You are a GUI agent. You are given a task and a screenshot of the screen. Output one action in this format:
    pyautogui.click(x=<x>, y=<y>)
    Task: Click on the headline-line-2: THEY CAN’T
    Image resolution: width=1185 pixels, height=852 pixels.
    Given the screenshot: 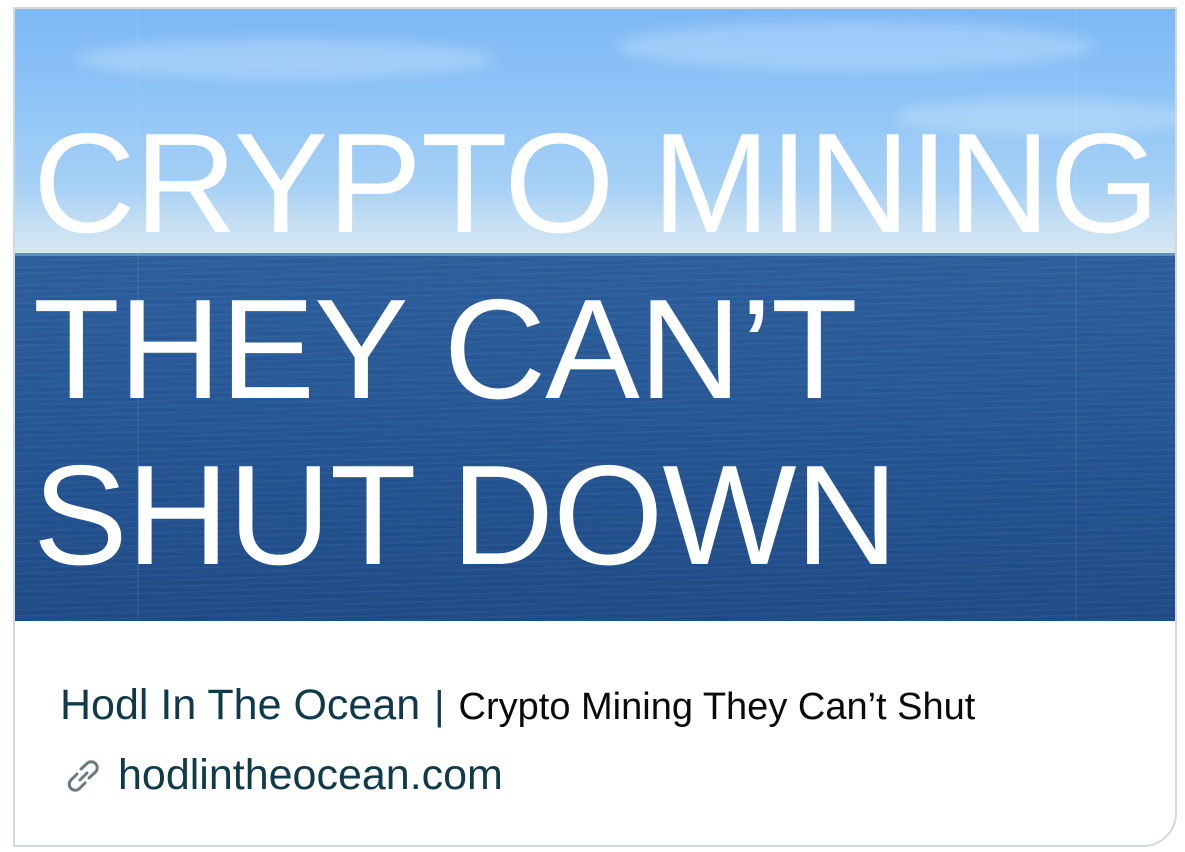 What is the action you would take?
    pyautogui.click(x=445, y=349)
    